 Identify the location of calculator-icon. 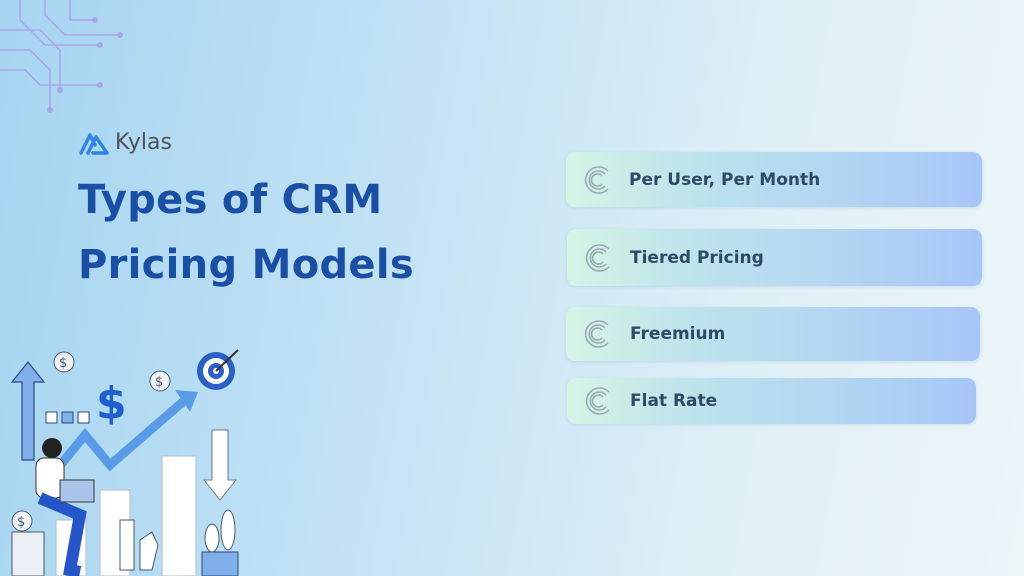
(28, 553).